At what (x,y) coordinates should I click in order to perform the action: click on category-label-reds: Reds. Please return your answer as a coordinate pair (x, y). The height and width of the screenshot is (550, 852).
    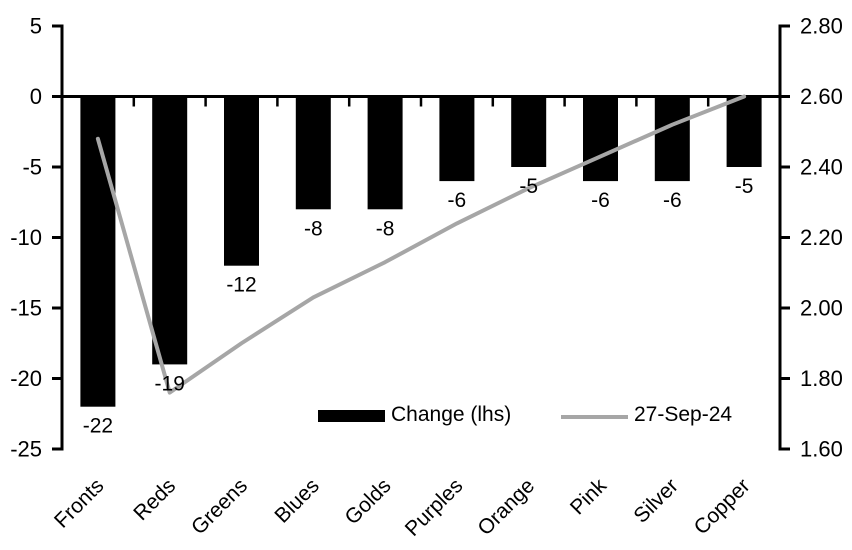
    Looking at the image, I should click on (154, 499).